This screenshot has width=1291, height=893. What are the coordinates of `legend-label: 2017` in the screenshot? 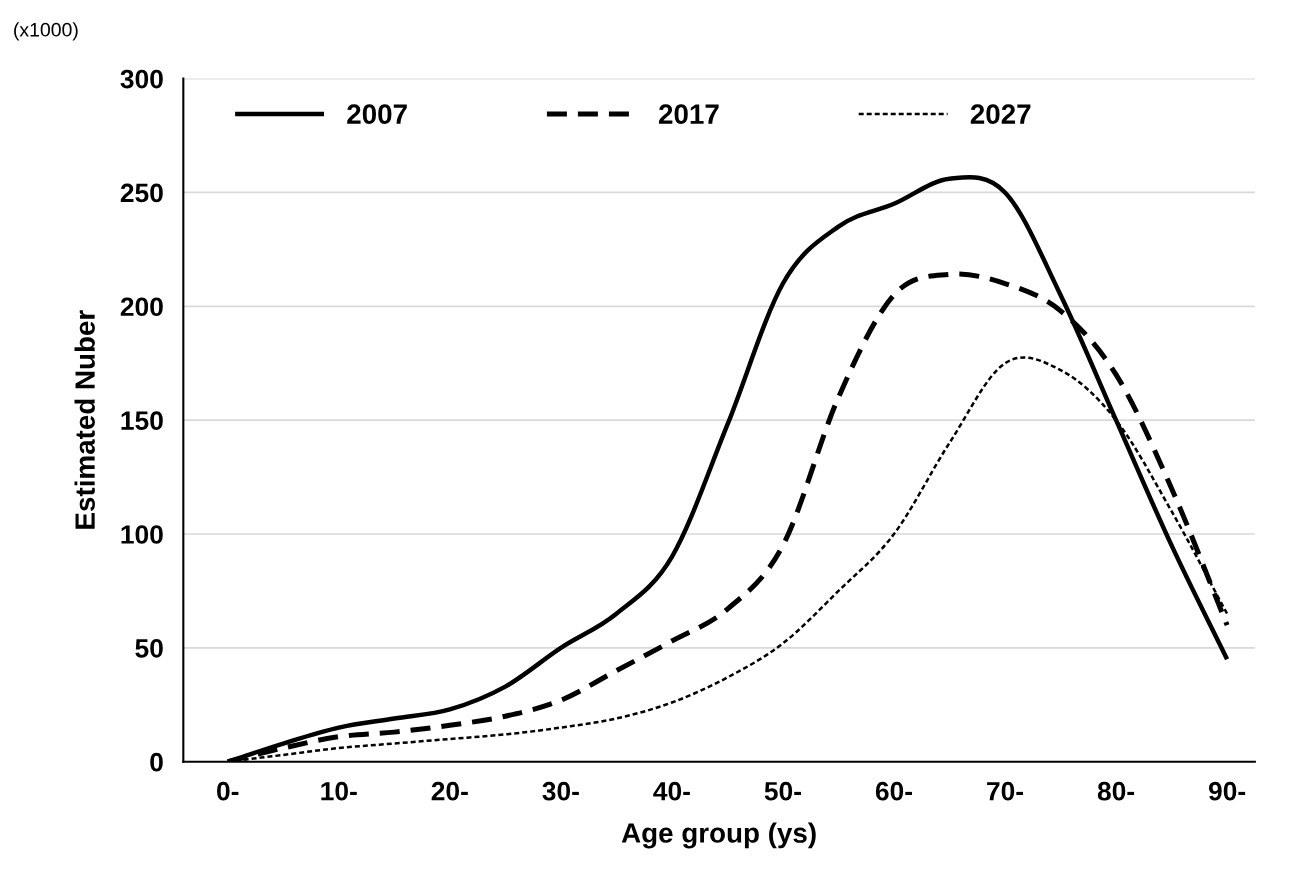 It's located at (688, 114).